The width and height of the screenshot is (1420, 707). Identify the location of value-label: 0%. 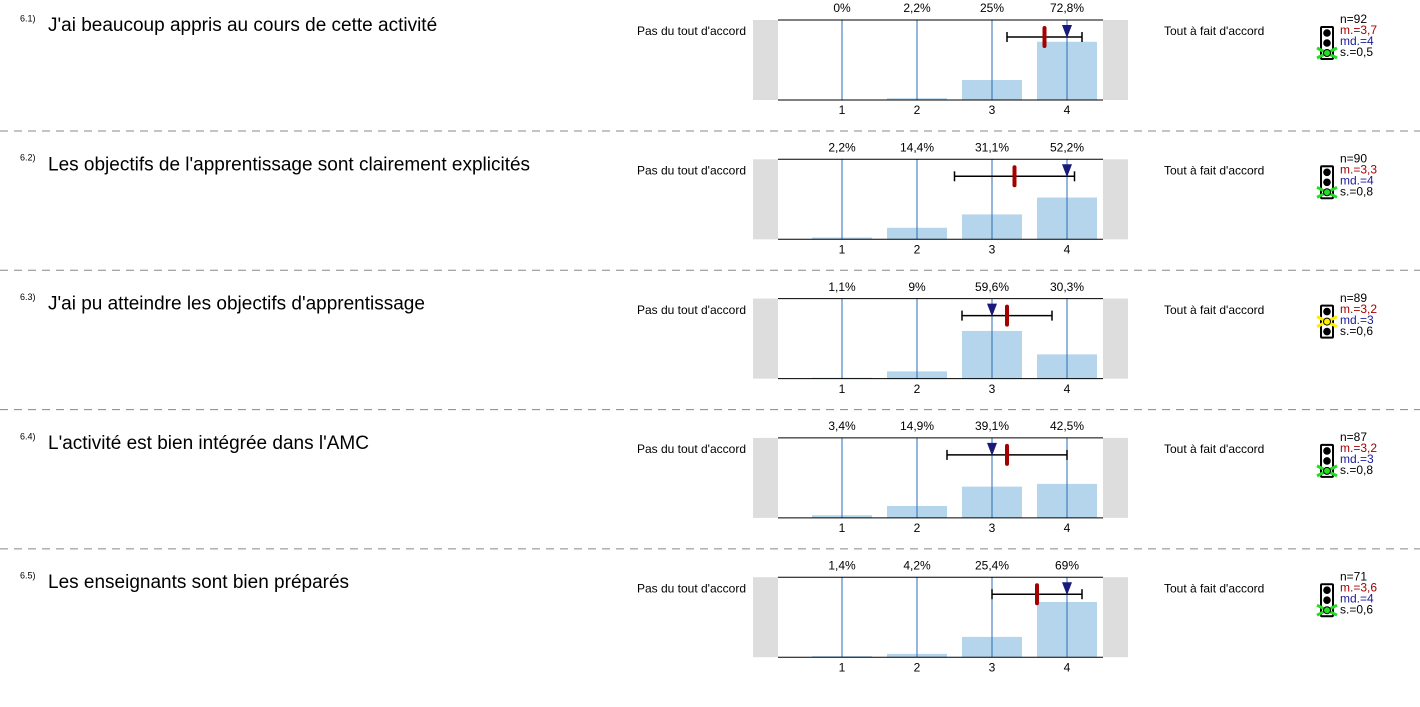
(842, 8).